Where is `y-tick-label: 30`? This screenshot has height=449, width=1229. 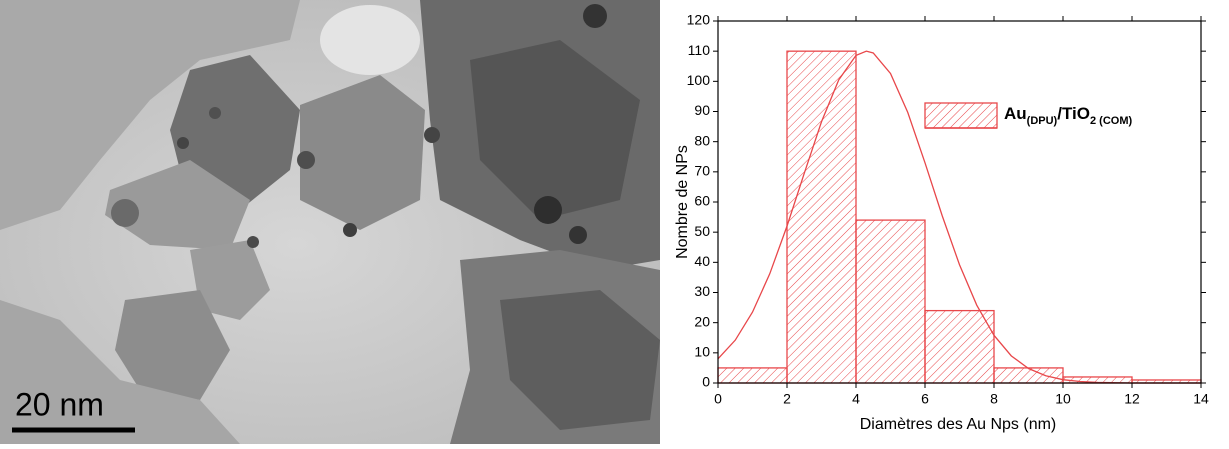 y-tick-label: 30 is located at coordinates (702, 291).